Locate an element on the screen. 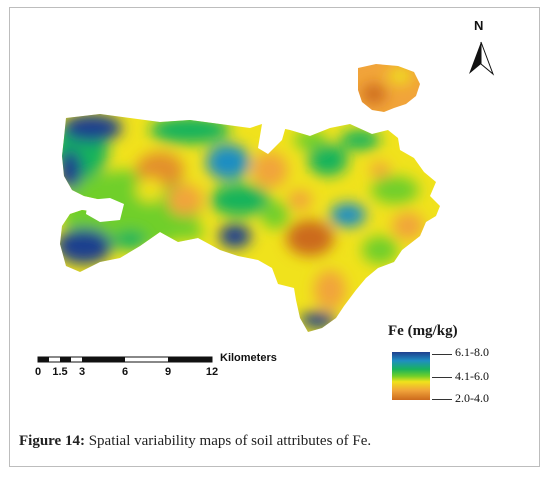  north-label: N is located at coordinates (479, 25).